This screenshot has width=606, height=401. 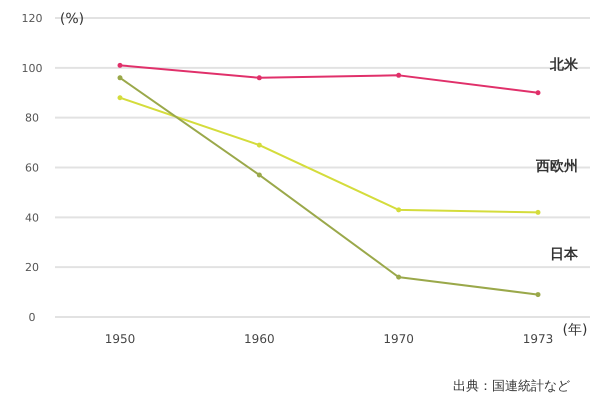 What do you see at coordinates (259, 339) in the screenshot?
I see `x-tick-label: 1960` at bounding box center [259, 339].